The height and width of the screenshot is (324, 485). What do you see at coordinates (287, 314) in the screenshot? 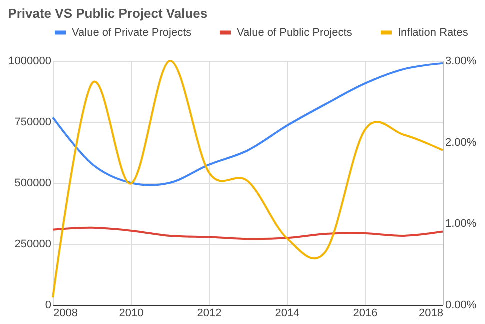
I see `x-tick-label: 2014` at bounding box center [287, 314].